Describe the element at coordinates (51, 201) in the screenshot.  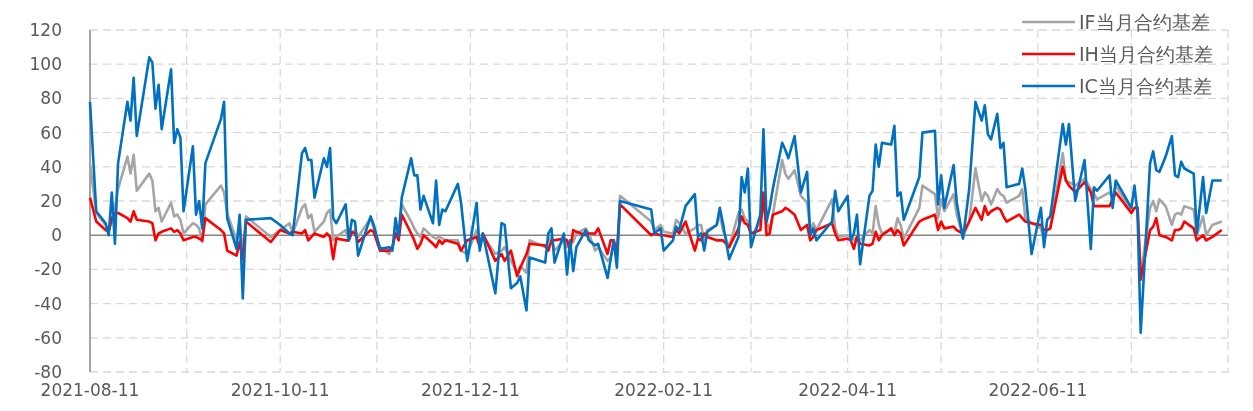
I see `y-tick-label: 20` at that location.